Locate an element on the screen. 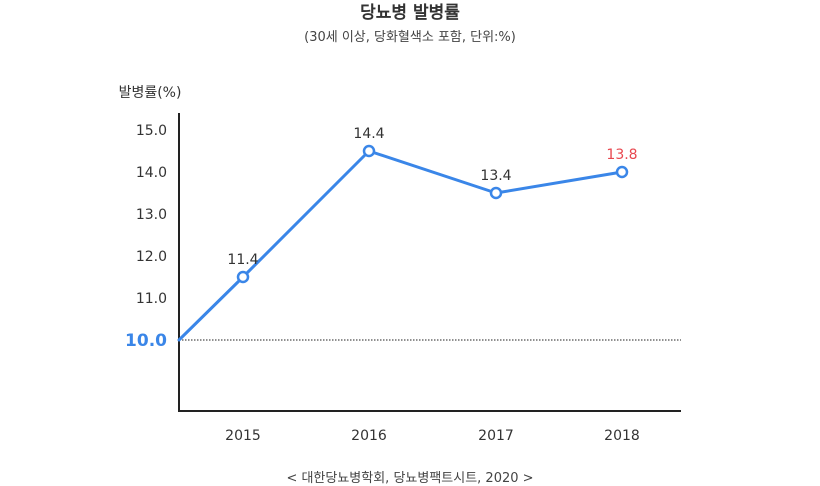 The height and width of the screenshot is (486, 820). data-label: 13.8 is located at coordinates (621, 155).